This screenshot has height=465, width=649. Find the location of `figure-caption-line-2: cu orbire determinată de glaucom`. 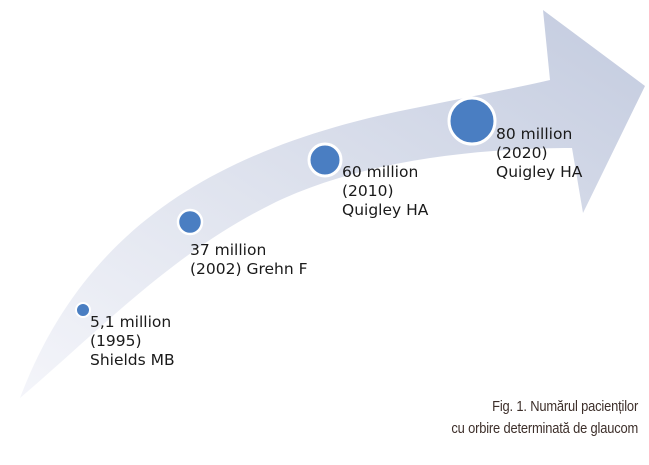

figure-caption-line-2: cu orbire determinată de glaucom is located at coordinates (544, 428).